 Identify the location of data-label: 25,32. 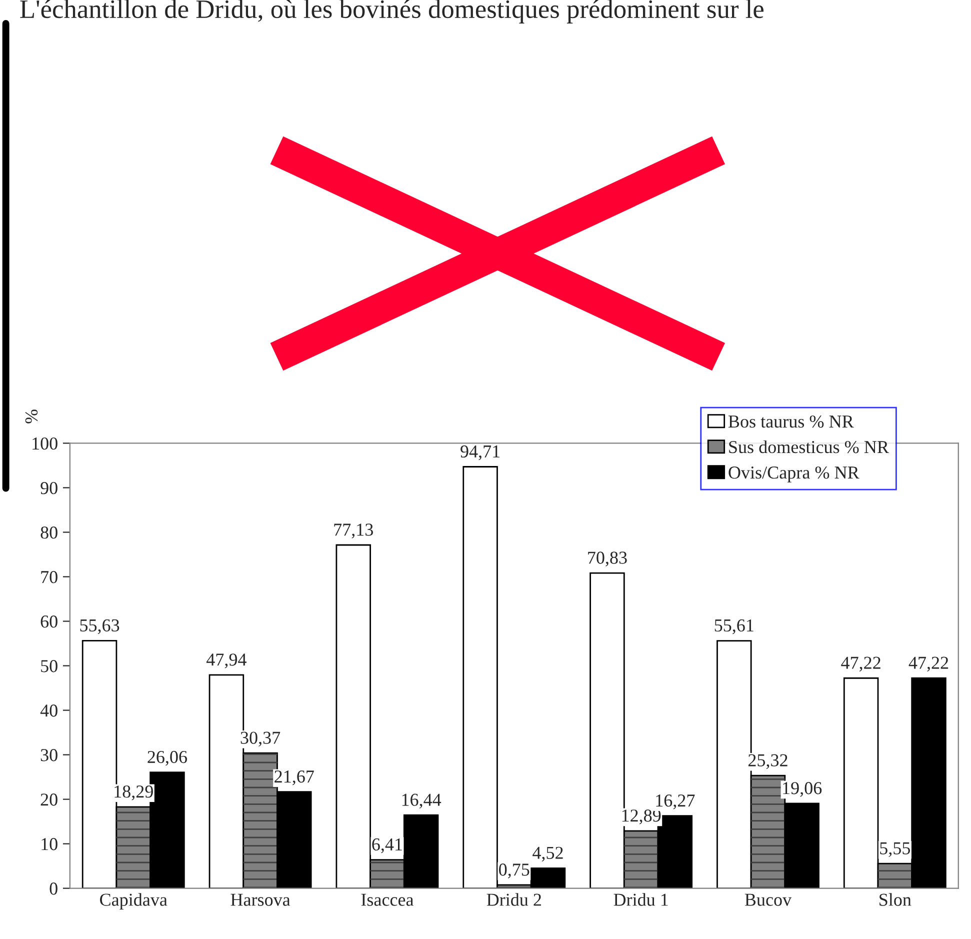
(768, 761).